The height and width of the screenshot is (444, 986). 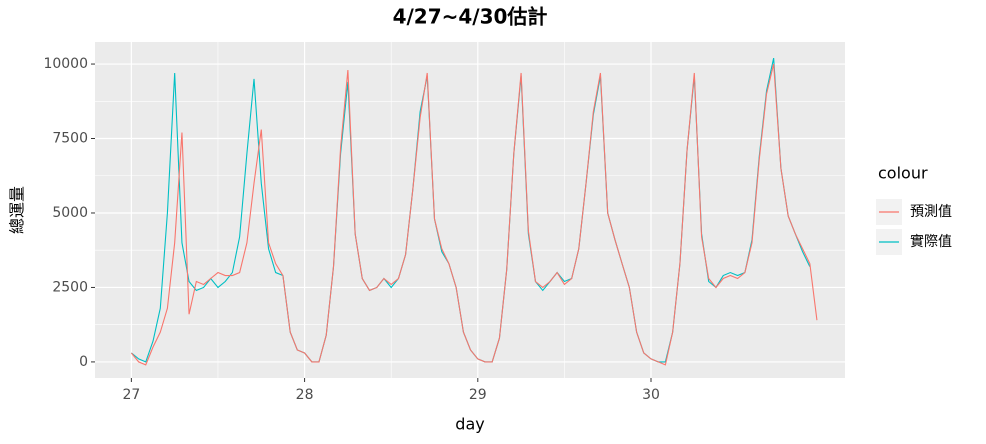 What do you see at coordinates (931, 212) in the screenshot?
I see `legend-label: 預測值` at bounding box center [931, 212].